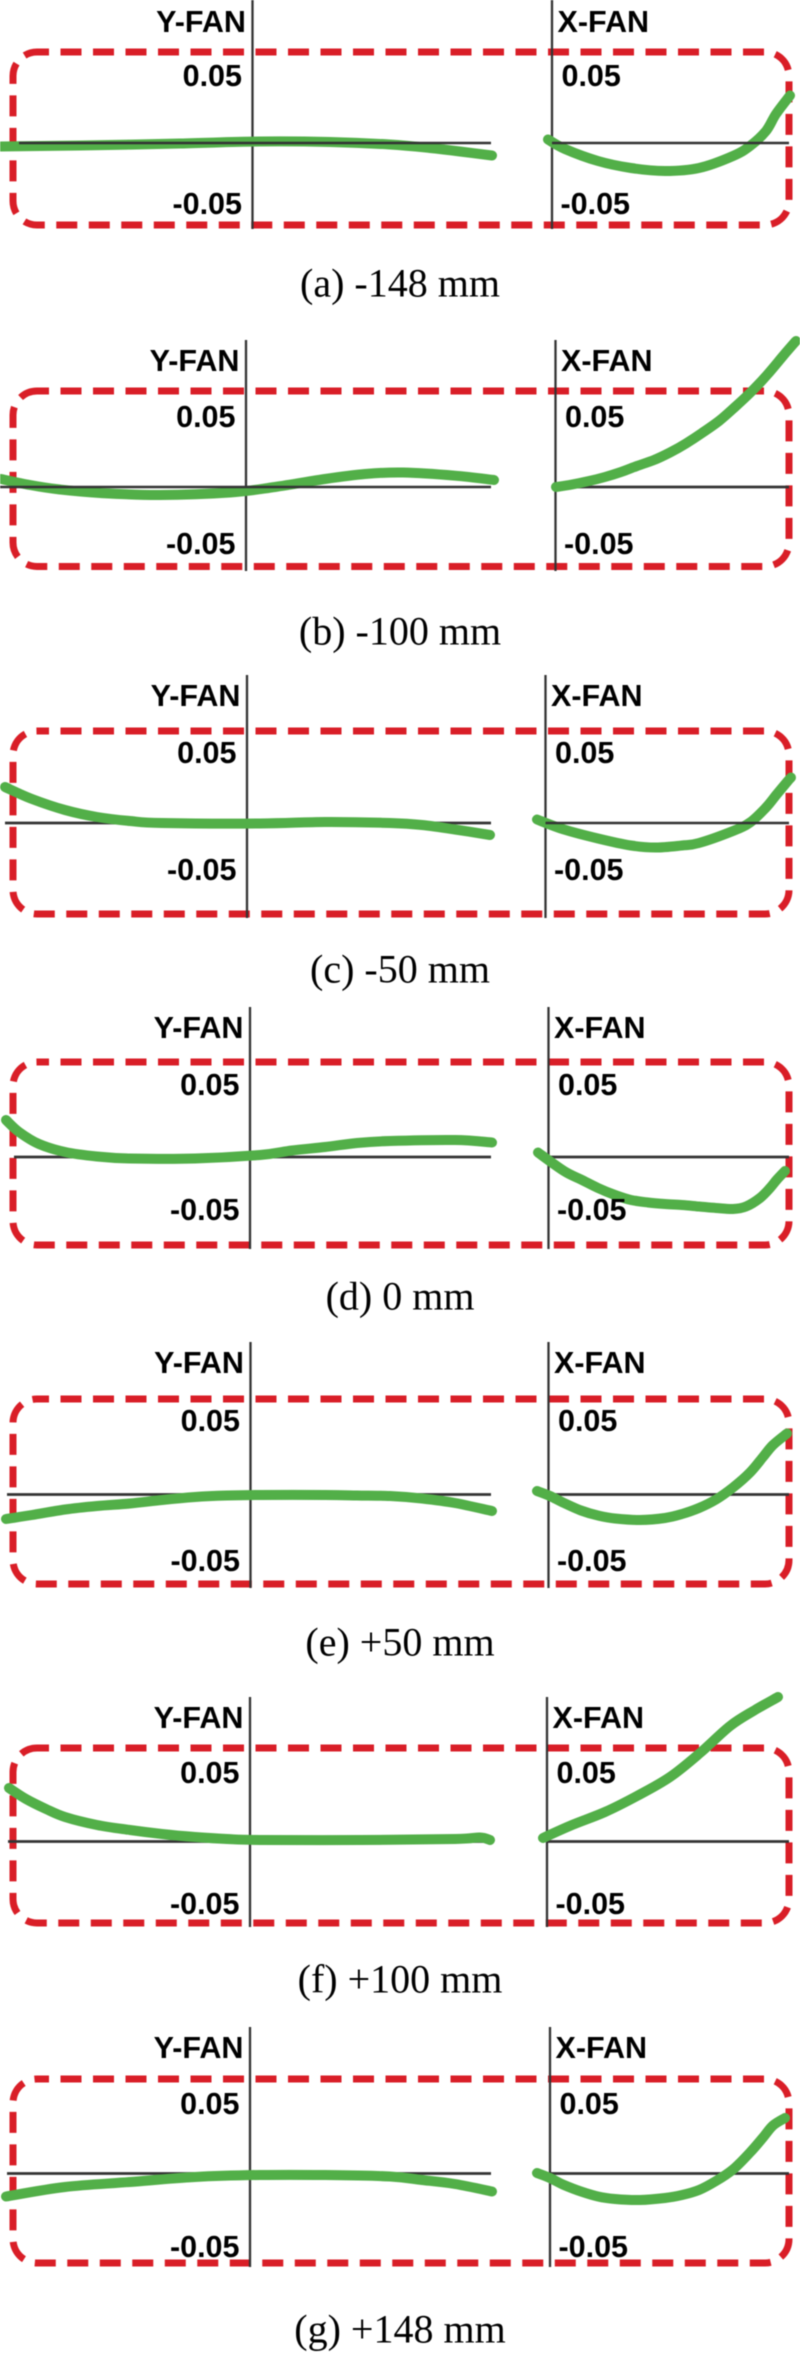  Describe the element at coordinates (399, 1642) in the screenshot. I see `svg-text: (e) +50 mm` at that location.